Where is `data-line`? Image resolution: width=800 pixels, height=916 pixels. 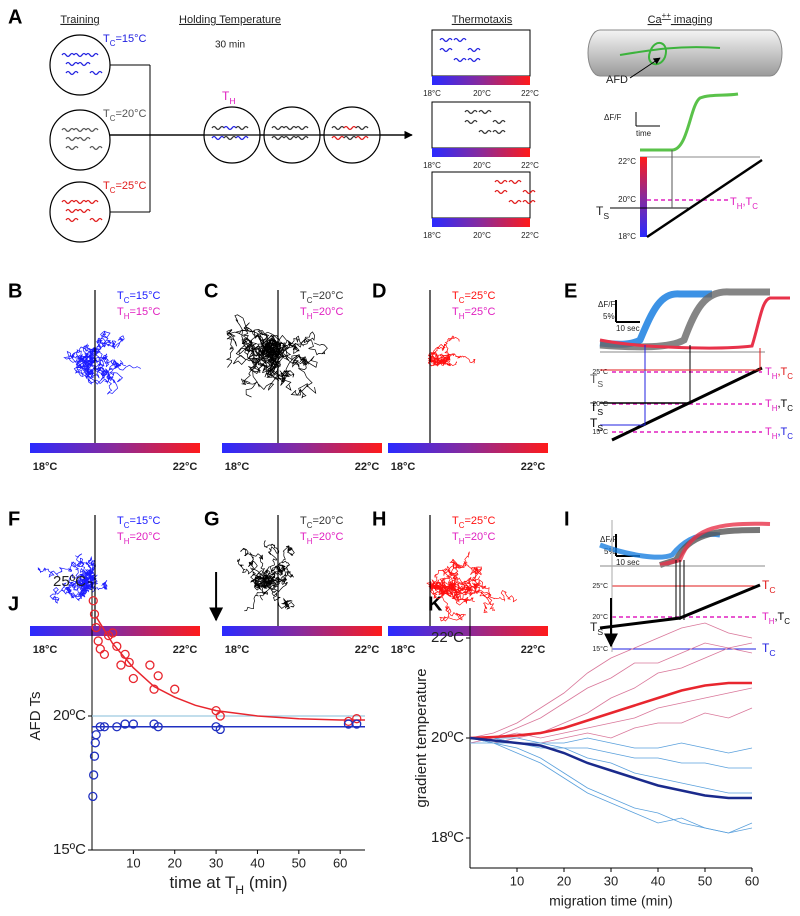 data-line is located at coordinates (611, 695).